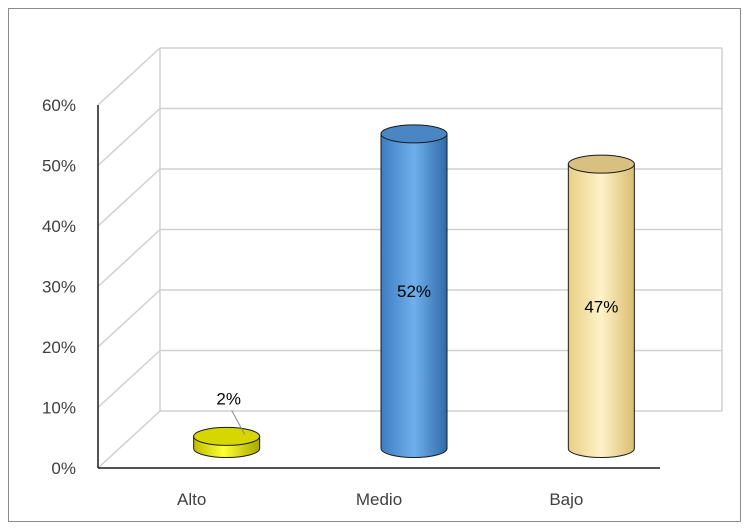 The height and width of the screenshot is (531, 751). Describe the element at coordinates (59, 105) in the screenshot. I see `y-tick-label: 60%` at that location.